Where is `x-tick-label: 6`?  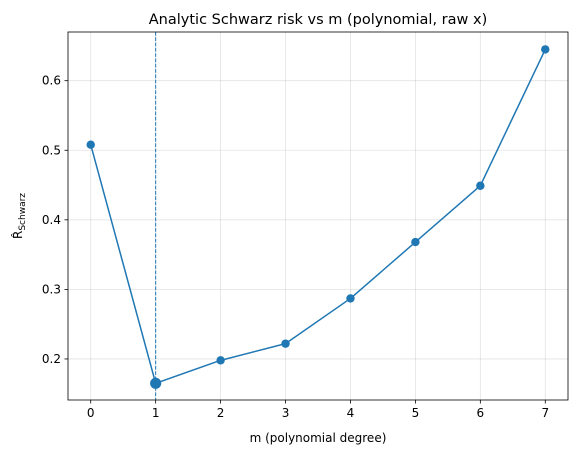 x-tick-label: 6 is located at coordinates (481, 413).